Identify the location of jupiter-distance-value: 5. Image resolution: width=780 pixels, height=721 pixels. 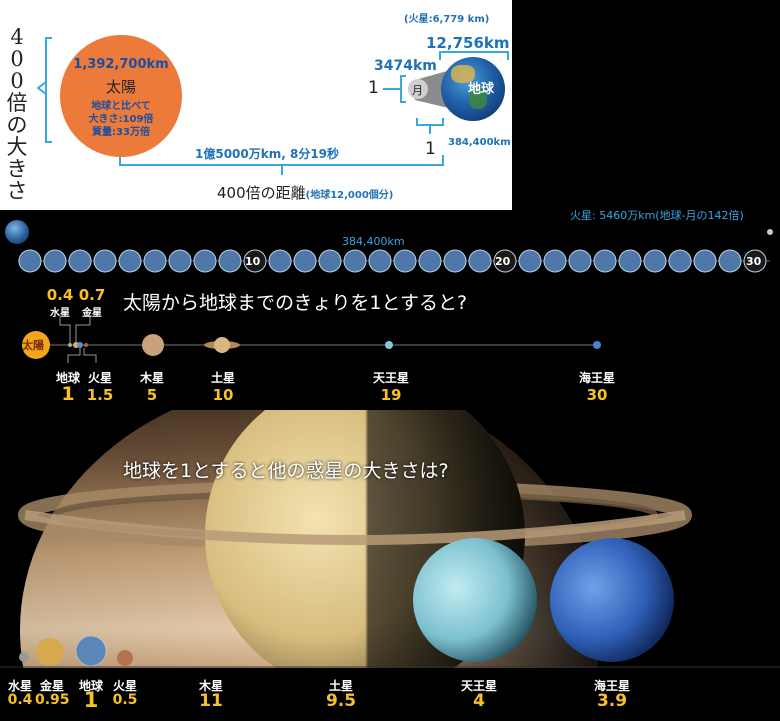
(152, 395).